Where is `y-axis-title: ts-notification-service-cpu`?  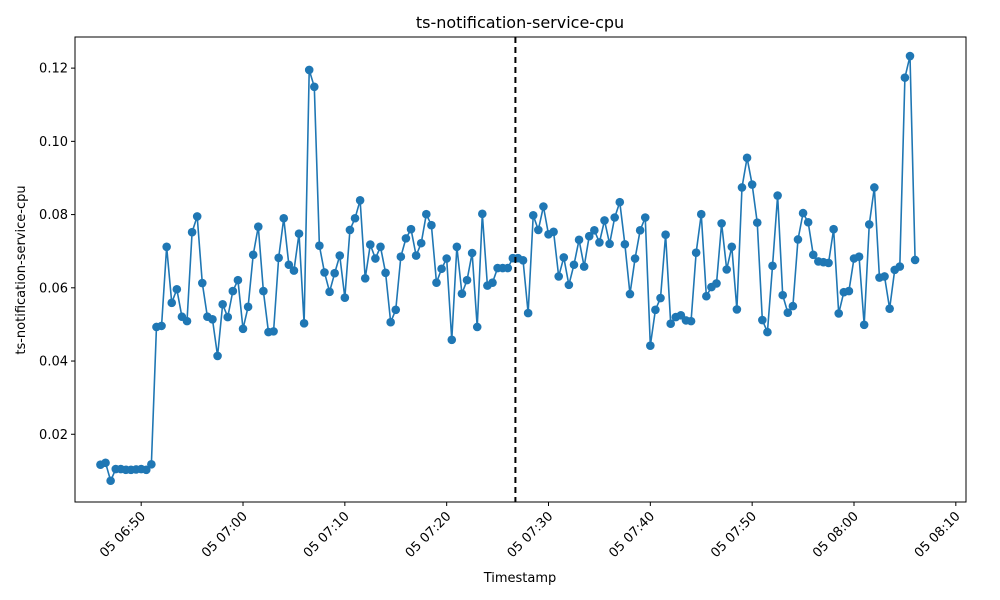 y-axis-title: ts-notification-service-cpu is located at coordinates (21, 269).